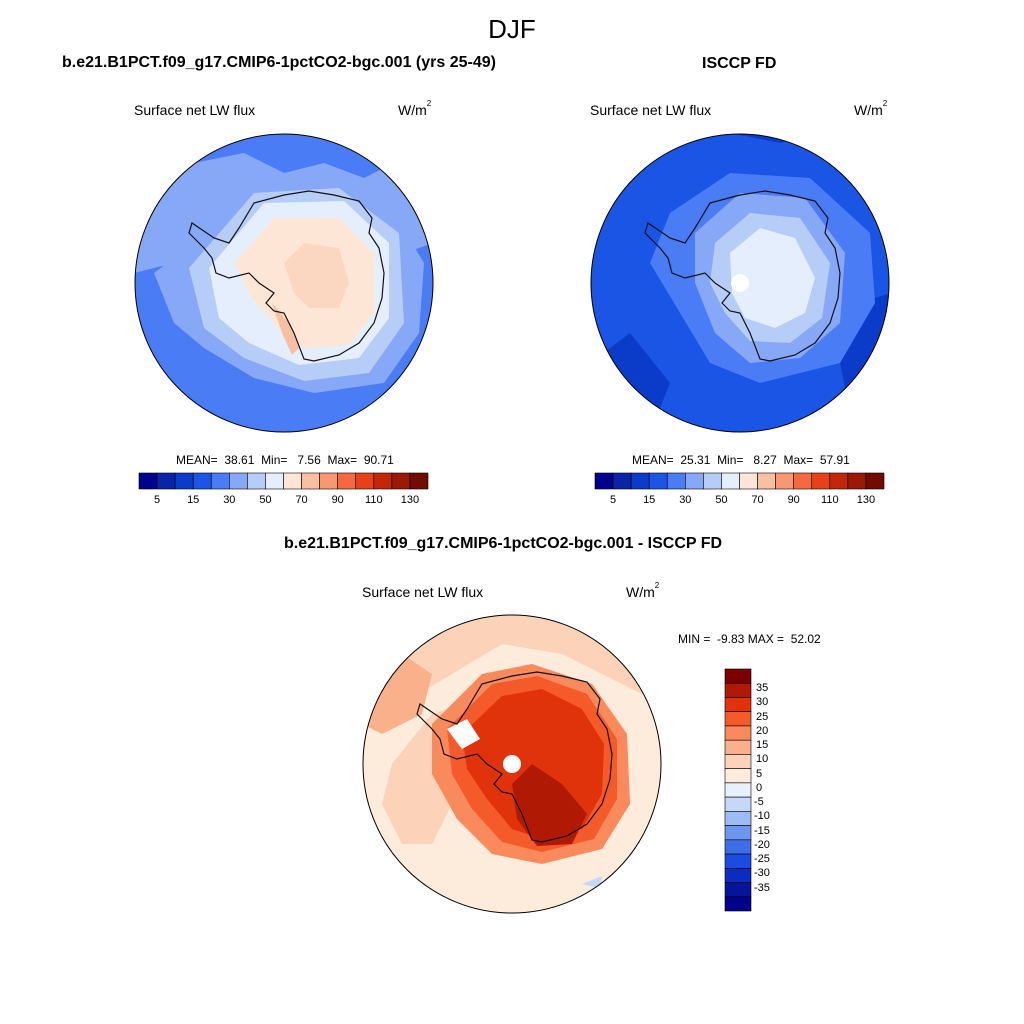 This screenshot has width=1024, height=1024. What do you see at coordinates (739, 63) in the screenshot?
I see `panel-2-title: ISCCP FD` at bounding box center [739, 63].